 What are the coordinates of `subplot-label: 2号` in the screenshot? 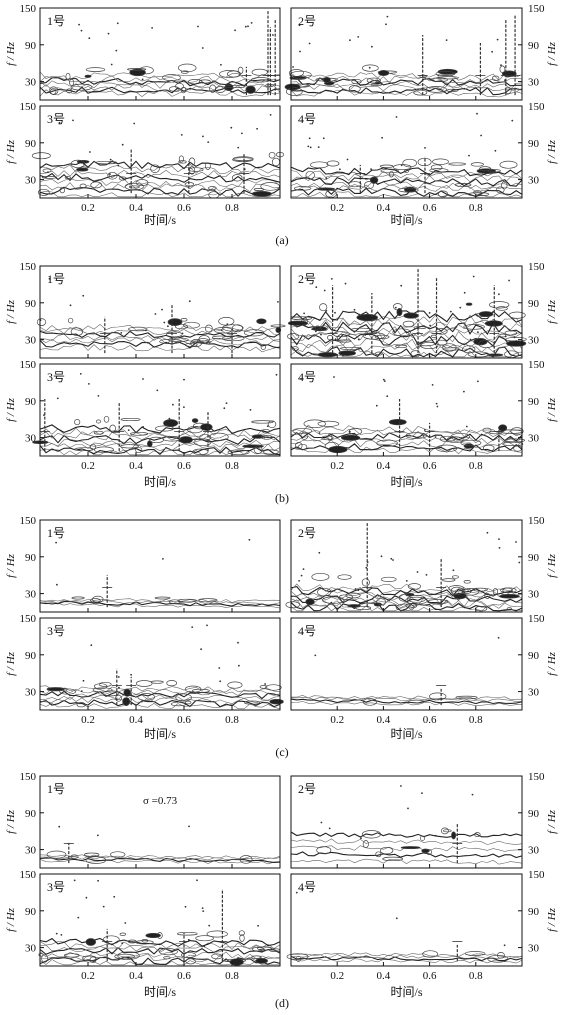 It's located at (307, 789).